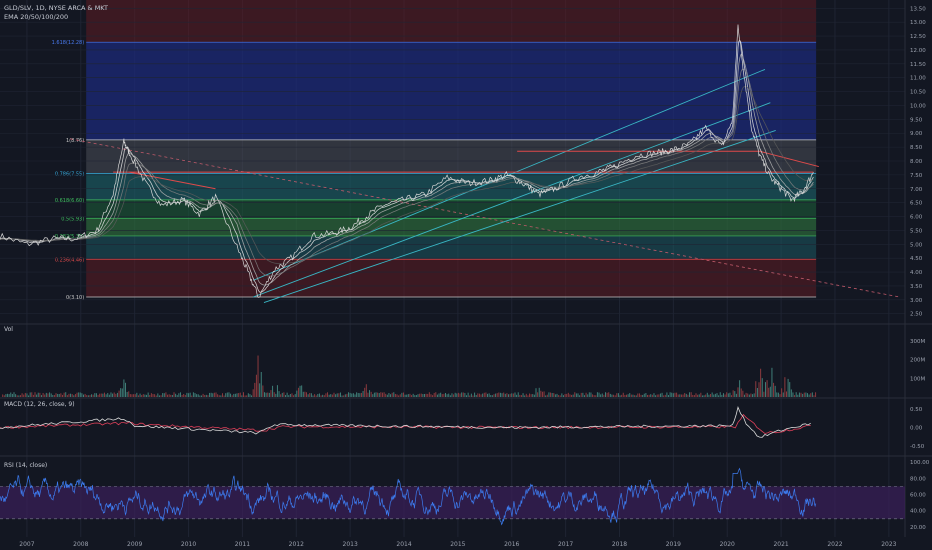 This screenshot has width=932, height=550. Describe the element at coordinates (918, 9) in the screenshot. I see `y-tick-label: 13.50` at that location.